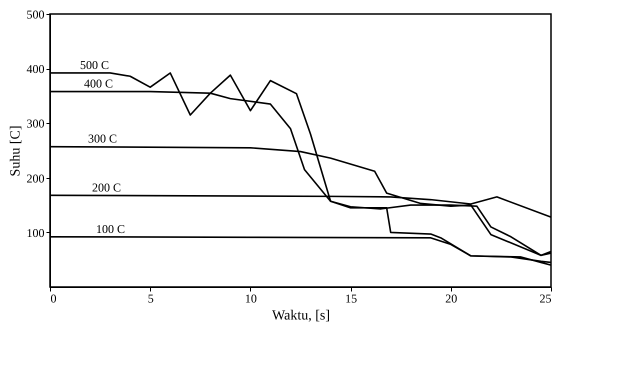 This screenshot has height=381, width=624. Describe the element at coordinates (103, 139) in the screenshot. I see `series-label: 300 C` at that location.